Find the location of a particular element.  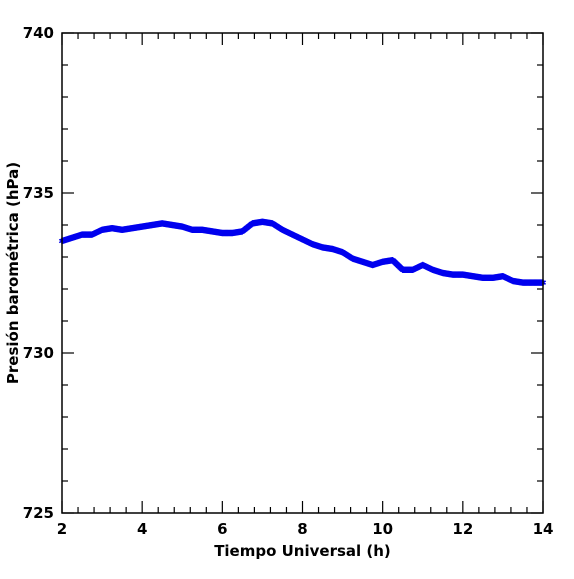

x-tick-label: 2 is located at coordinates (62, 529).